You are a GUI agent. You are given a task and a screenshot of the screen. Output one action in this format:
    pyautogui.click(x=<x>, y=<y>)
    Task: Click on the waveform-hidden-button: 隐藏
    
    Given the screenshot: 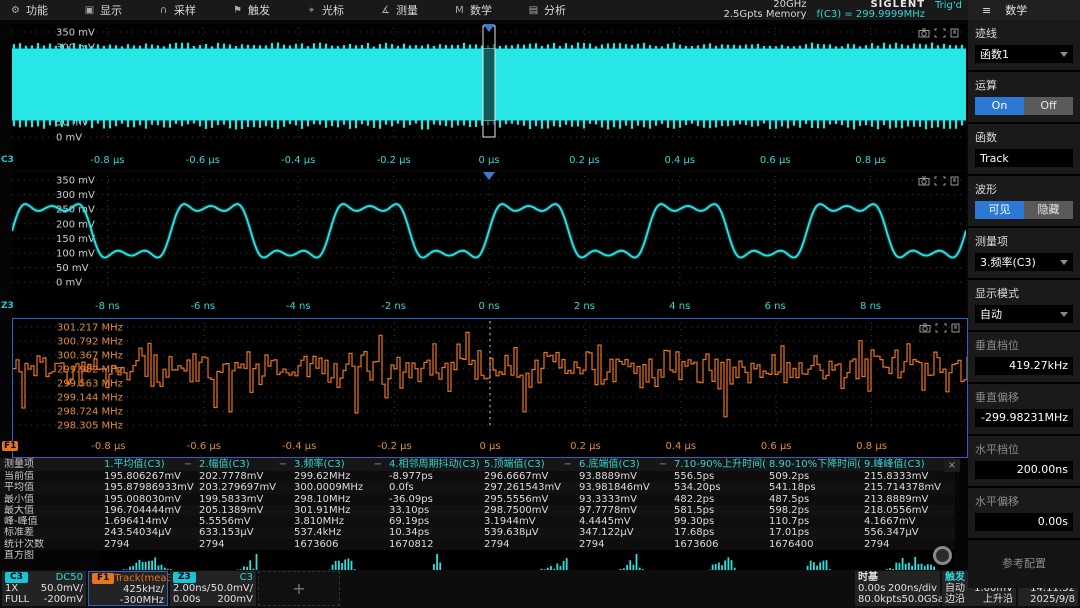 What is the action you would take?
    pyautogui.click(x=1048, y=210)
    